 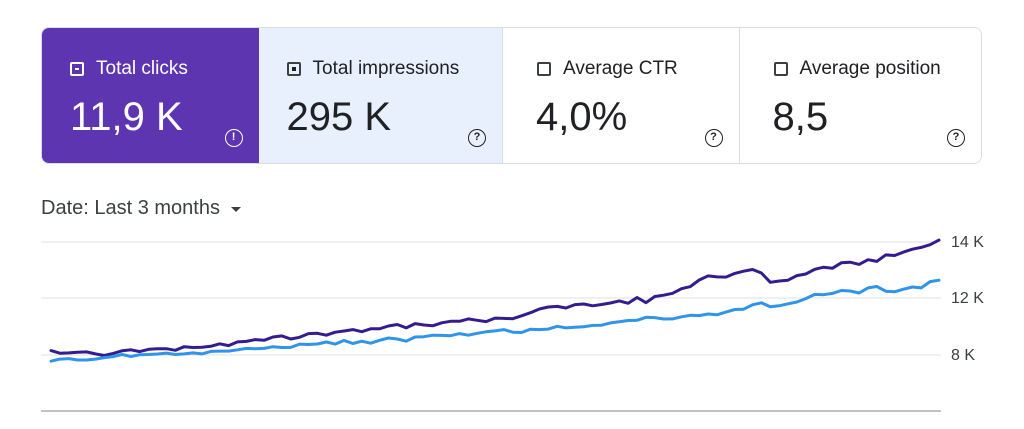 I want to click on metric-label: Total clicks, so click(x=142, y=68).